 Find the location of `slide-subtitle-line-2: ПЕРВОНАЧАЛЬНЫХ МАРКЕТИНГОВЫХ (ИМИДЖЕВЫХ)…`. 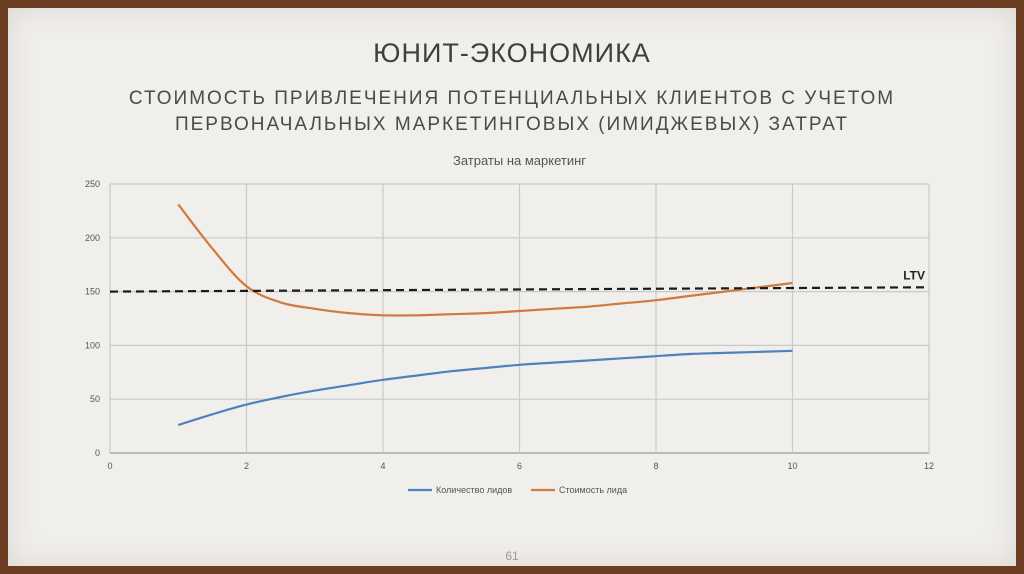

slide-subtitle-line-2: ПЕРВОНАЧАЛЬНЫХ МАРКЕТИНГОВЫХ (ИМИДЖЕВЫХ)… is located at coordinates (512, 124).